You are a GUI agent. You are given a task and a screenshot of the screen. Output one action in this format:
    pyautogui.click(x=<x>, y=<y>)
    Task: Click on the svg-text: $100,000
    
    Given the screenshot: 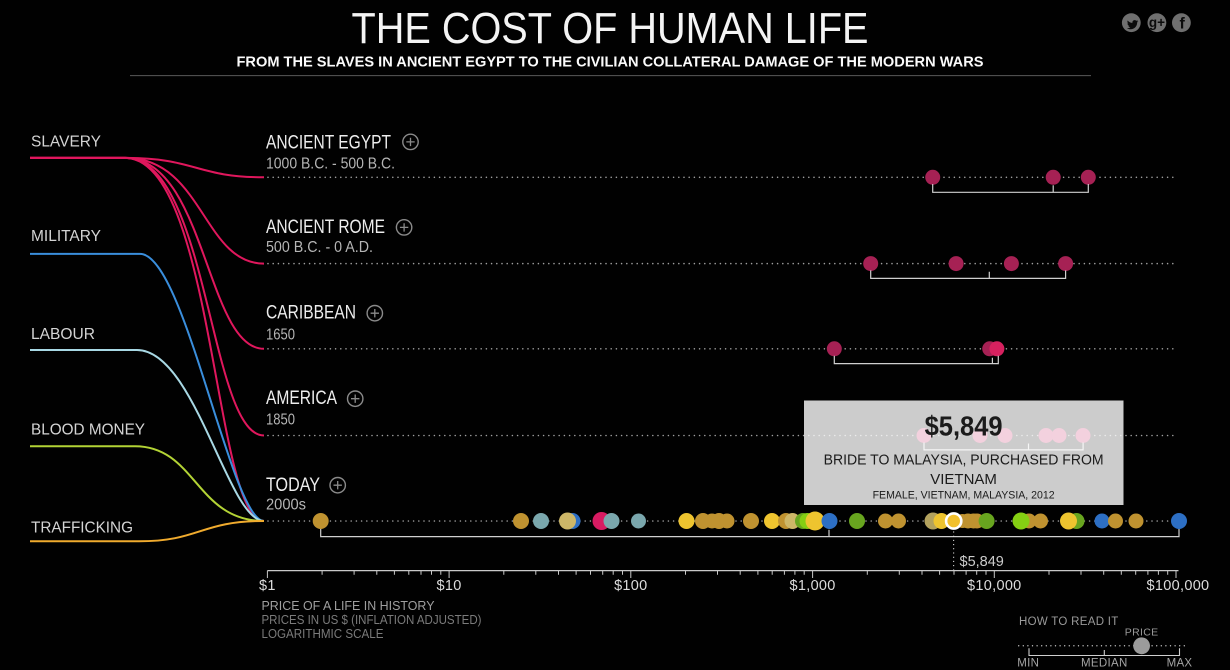 What is the action you would take?
    pyautogui.click(x=1178, y=586)
    